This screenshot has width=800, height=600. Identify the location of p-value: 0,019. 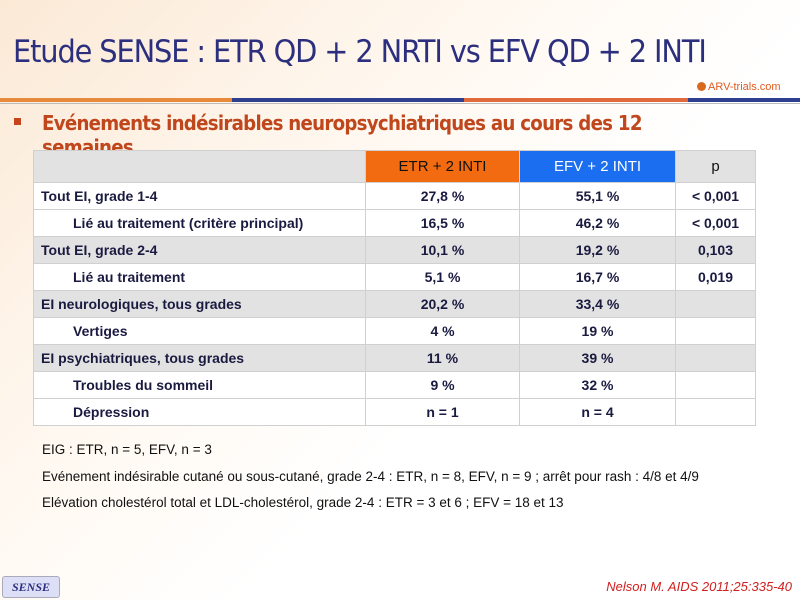
(715, 277).